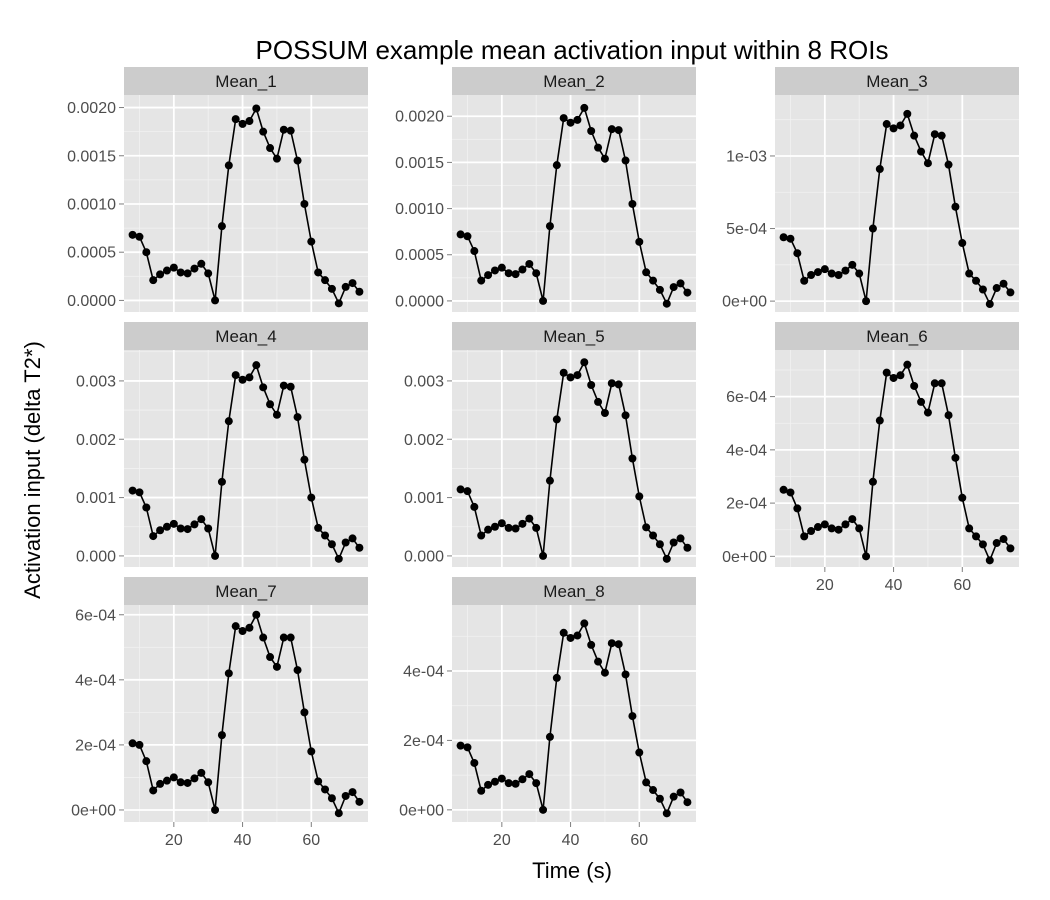 The image size is (1050, 900). I want to click on facet-strip-label: Mean_4, so click(245, 336).